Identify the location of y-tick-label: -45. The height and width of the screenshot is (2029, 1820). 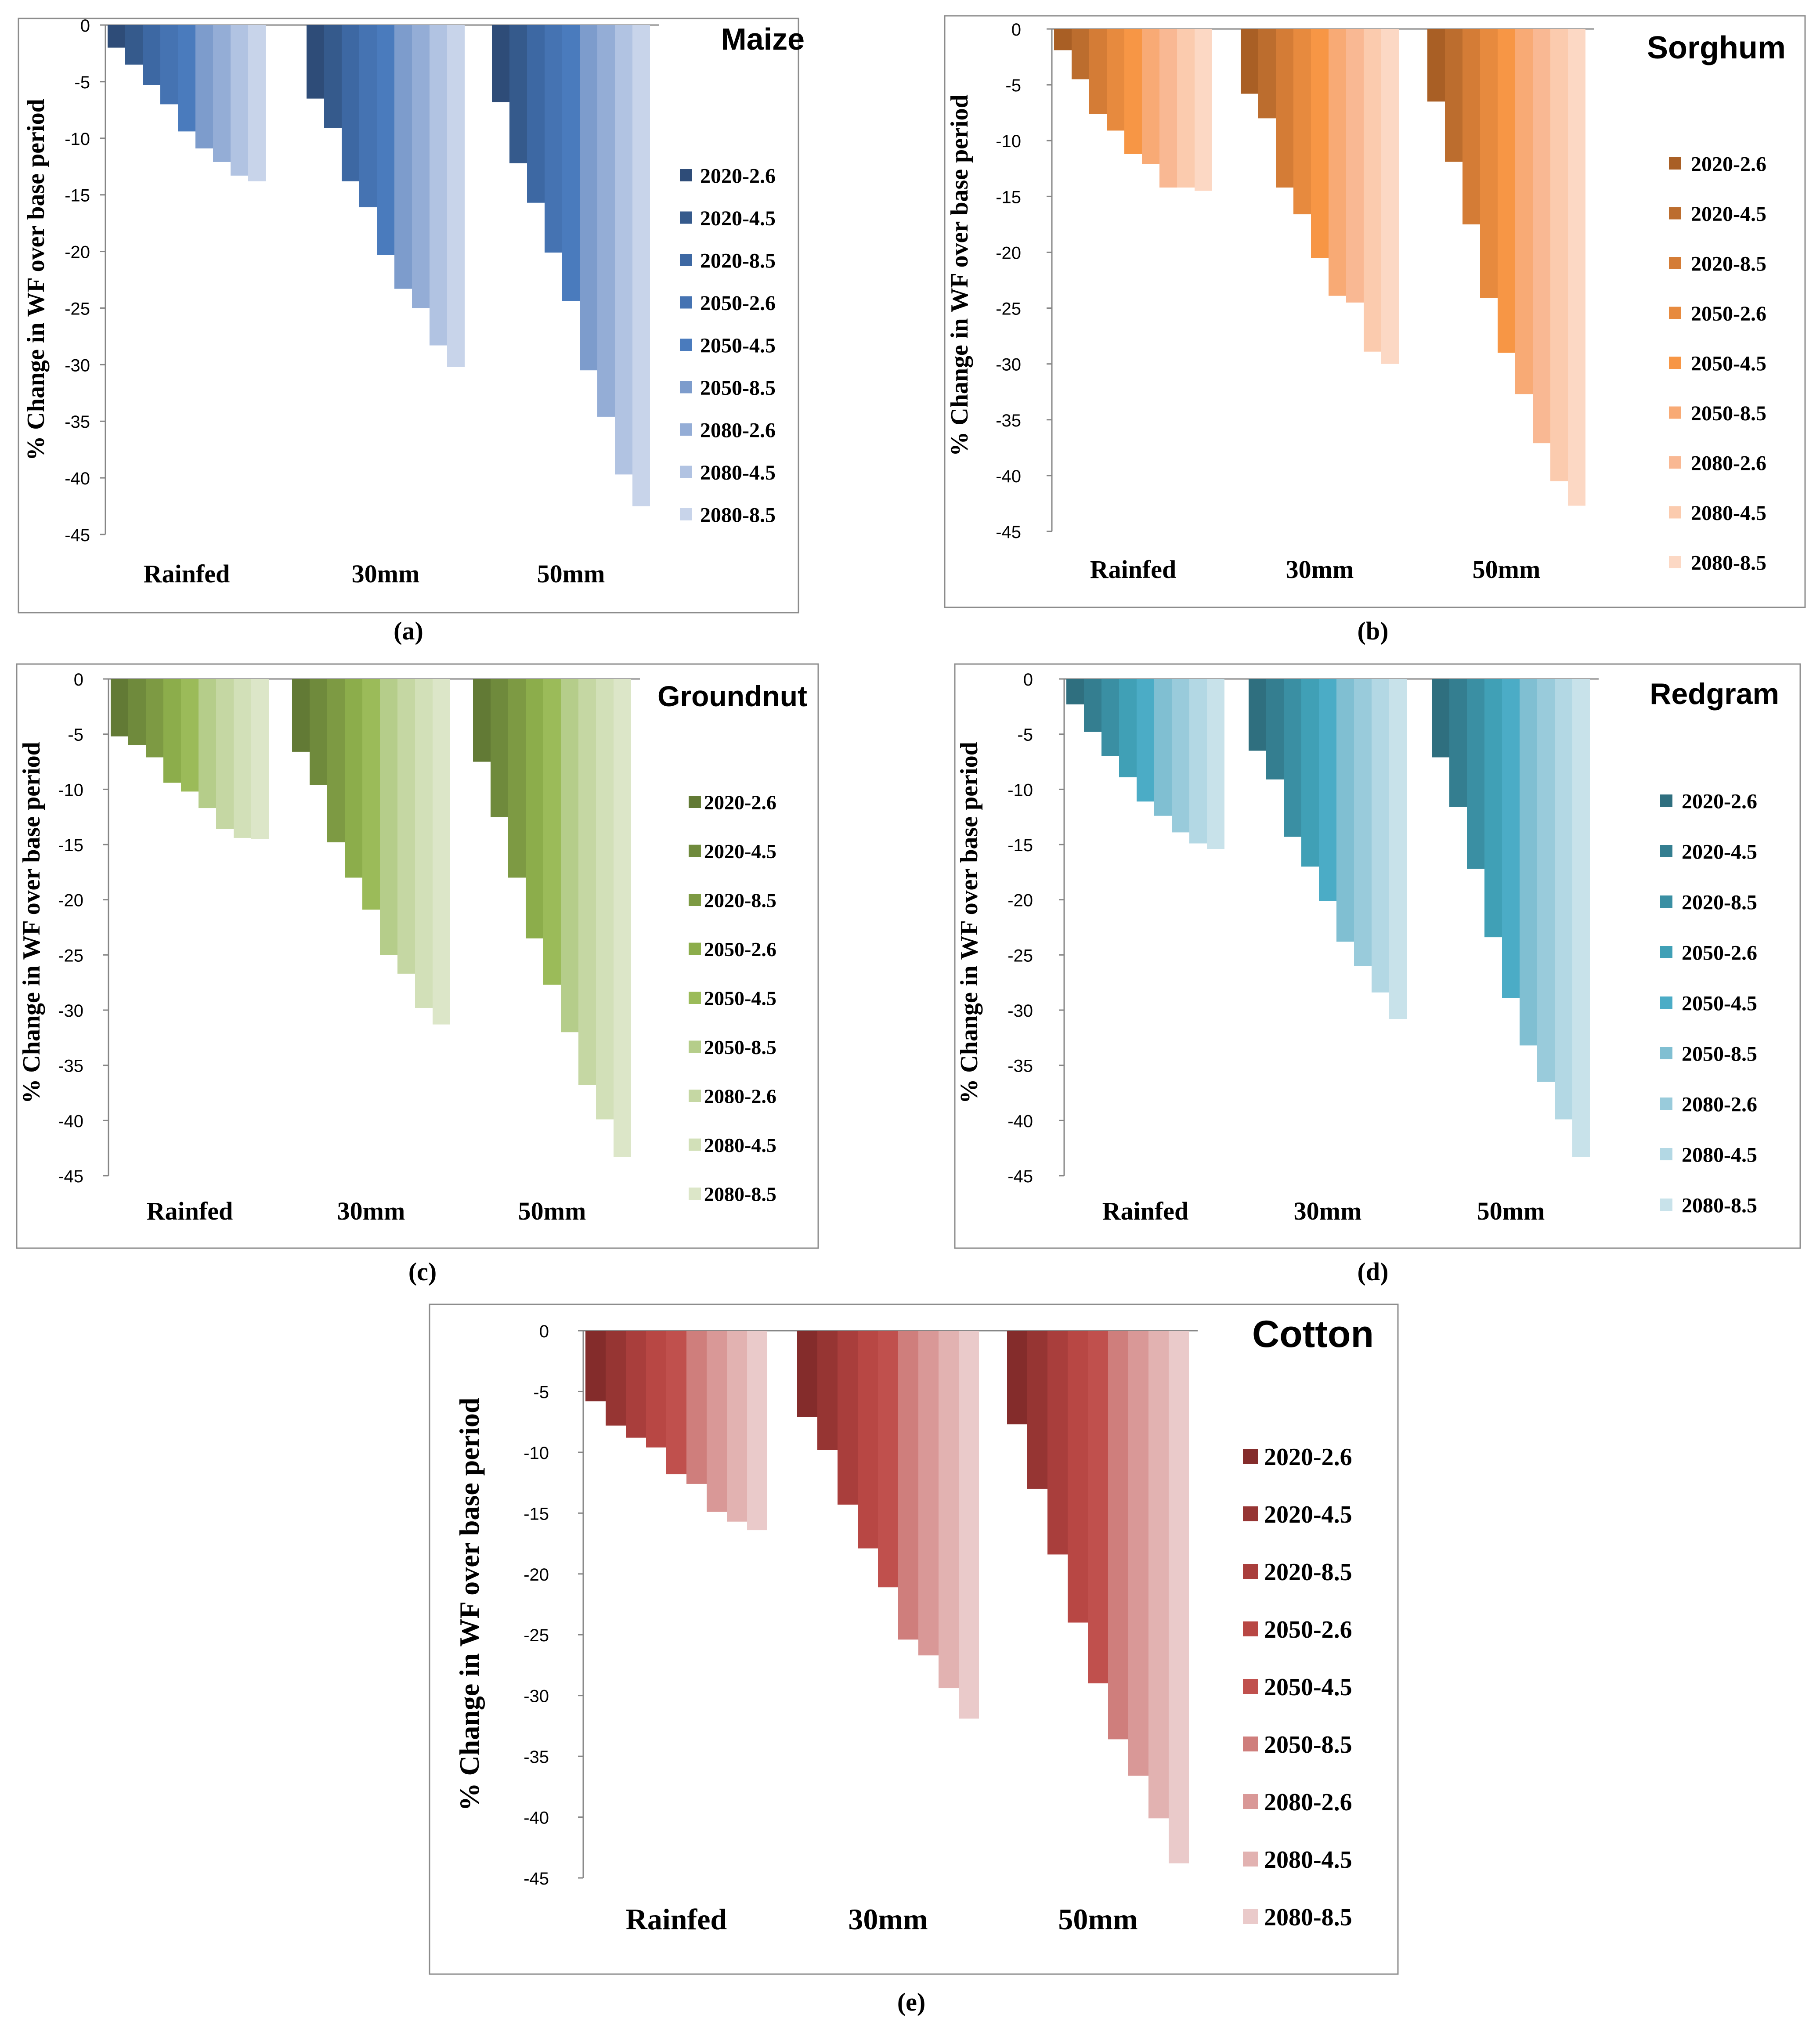
(1020, 1176).